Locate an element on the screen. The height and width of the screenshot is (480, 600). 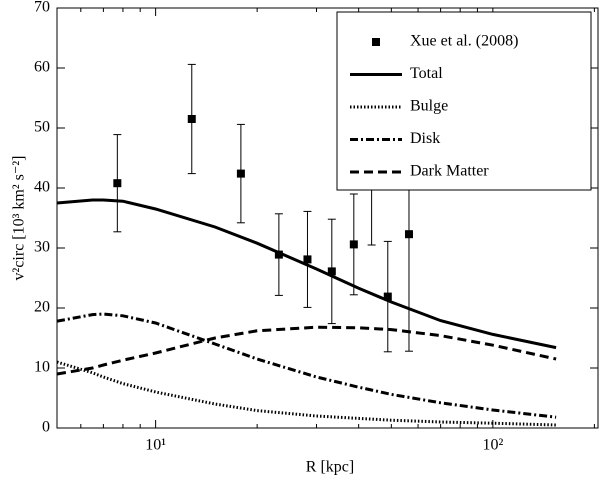
legend-label: Dark Matter is located at coordinates (449, 171).